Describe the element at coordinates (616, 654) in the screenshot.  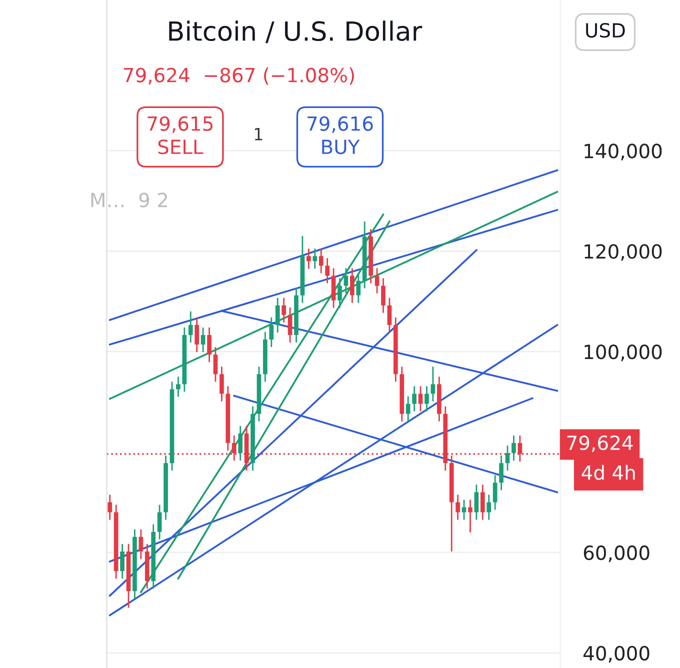
I see `y-tick-label: 40,000` at that location.